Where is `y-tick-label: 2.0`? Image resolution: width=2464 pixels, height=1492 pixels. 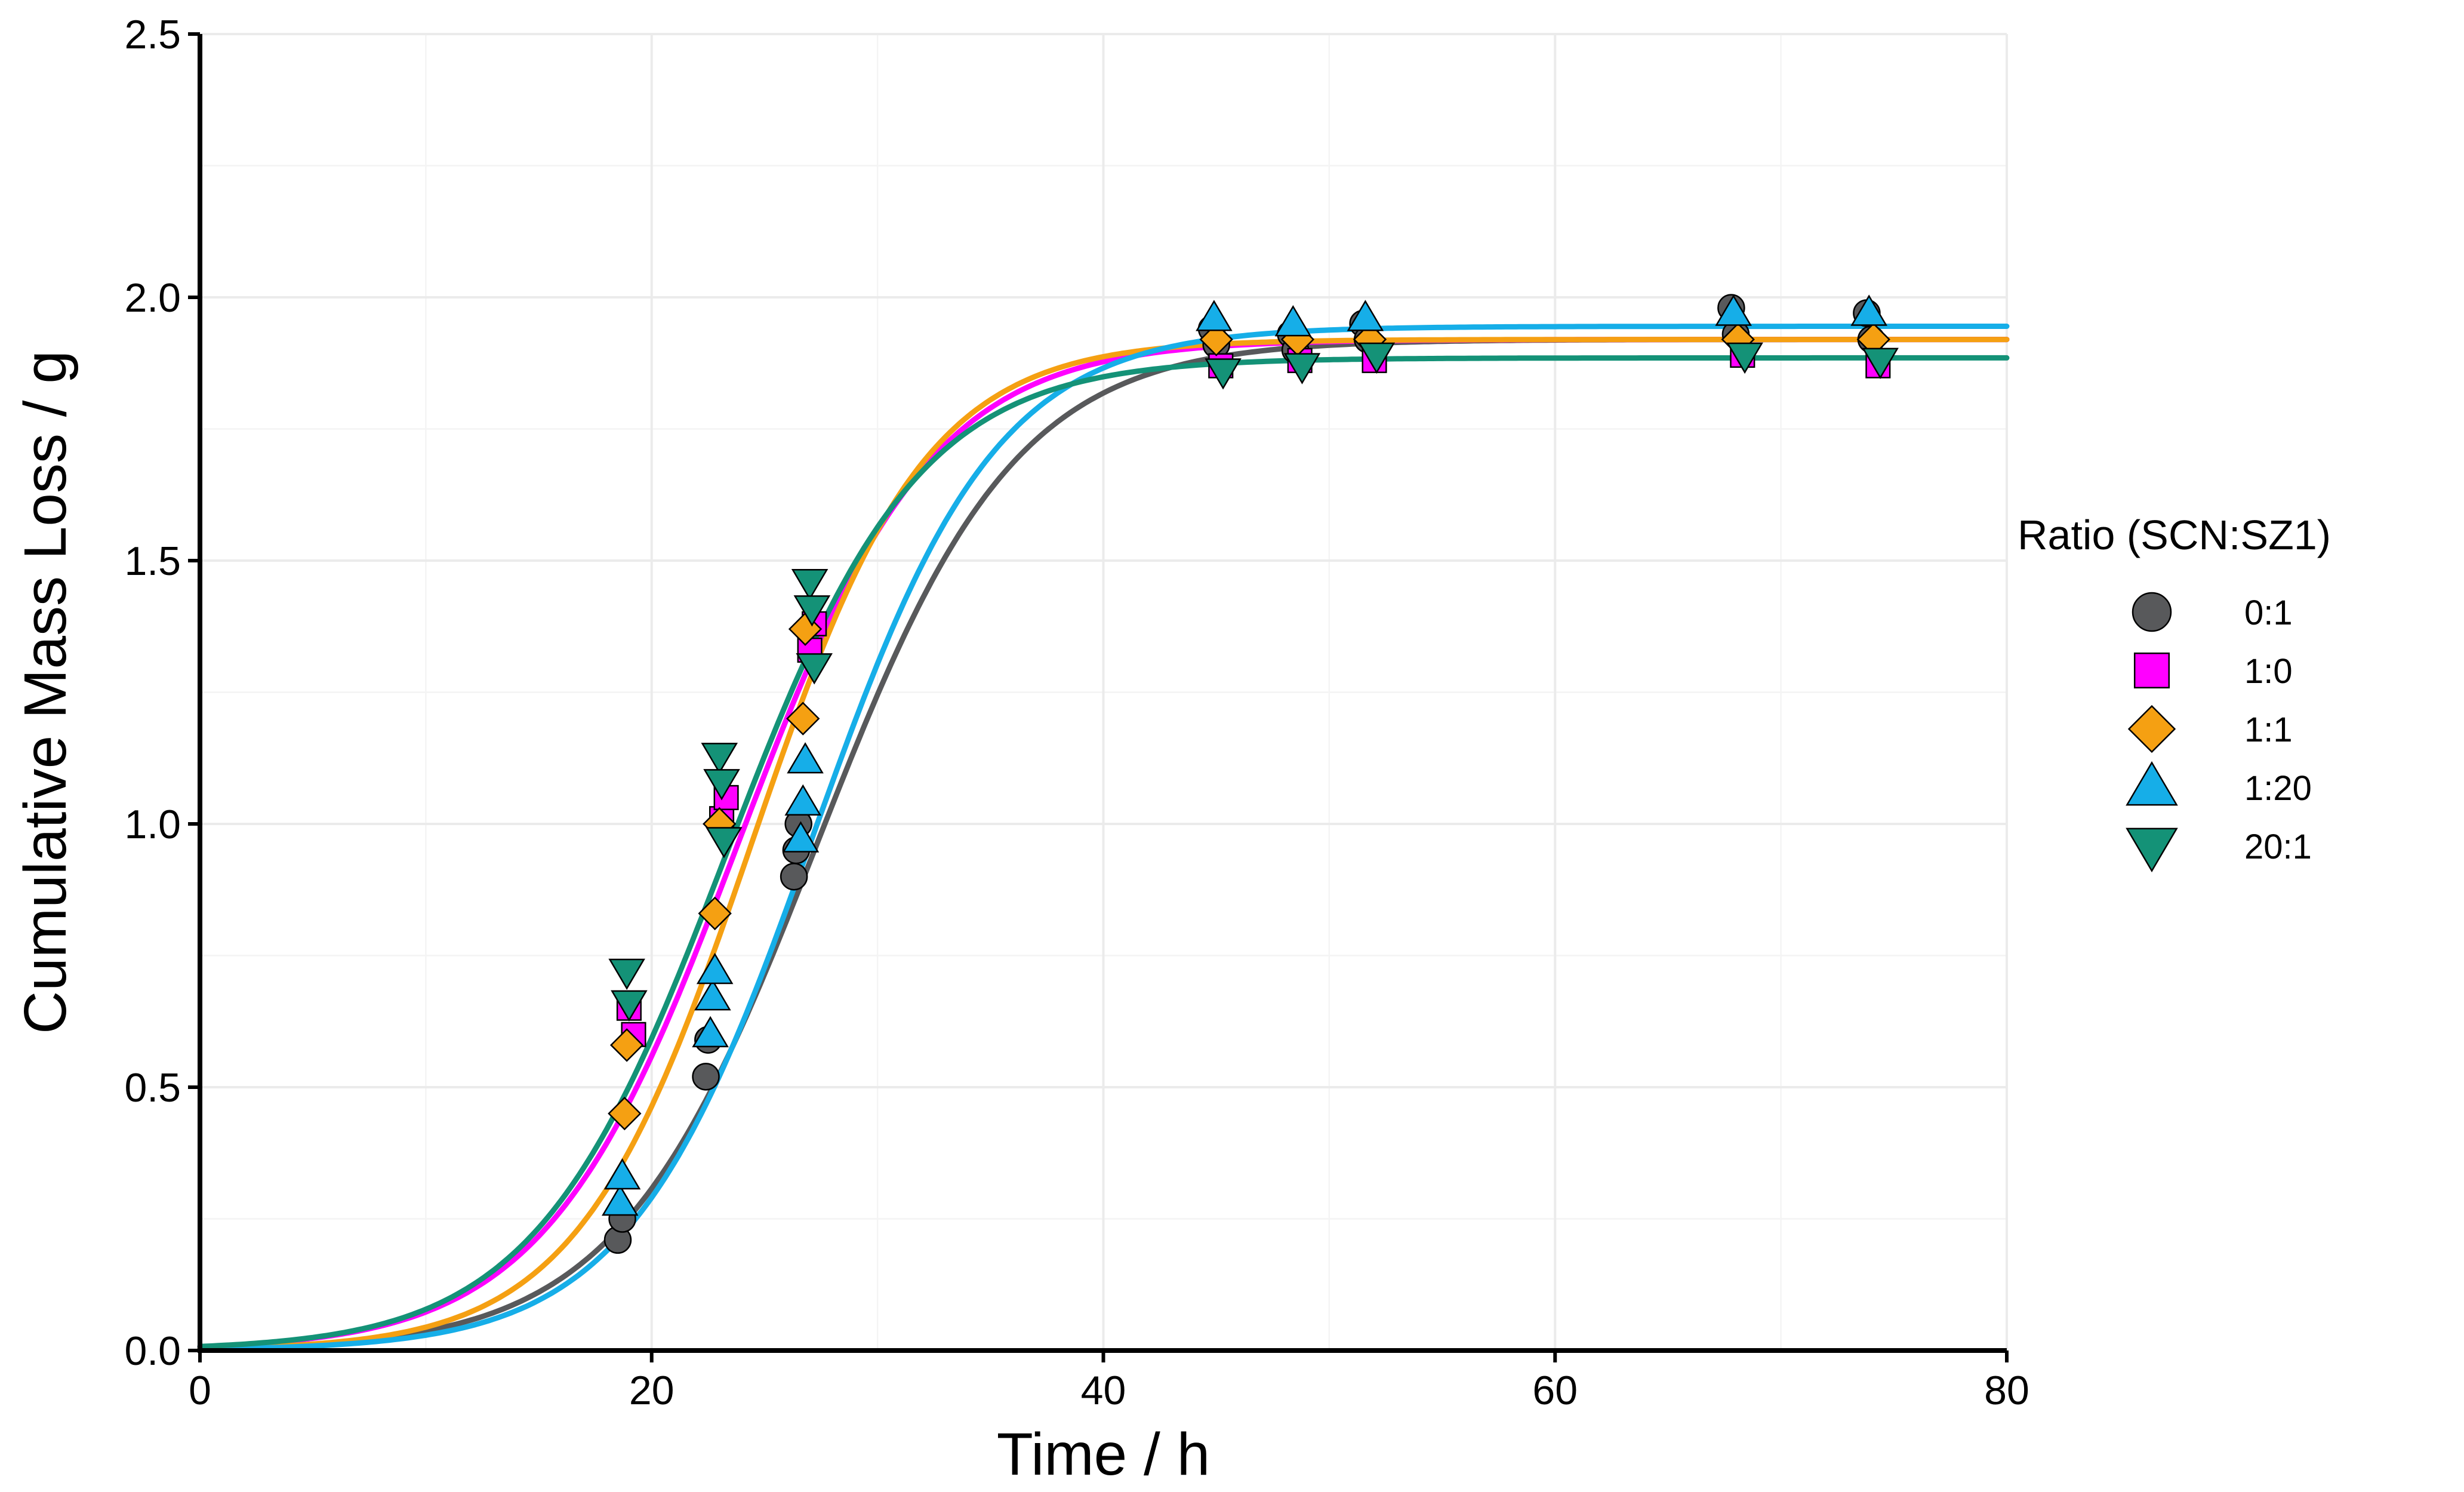
y-tick-label: 2.0 is located at coordinates (152, 298).